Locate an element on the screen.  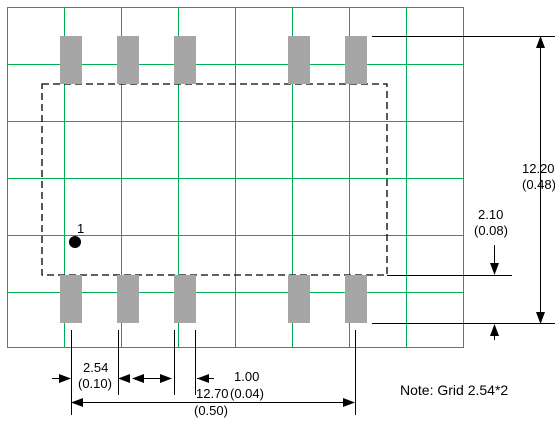
grid-note: Note: Grid 2.54*2 is located at coordinates (454, 390).